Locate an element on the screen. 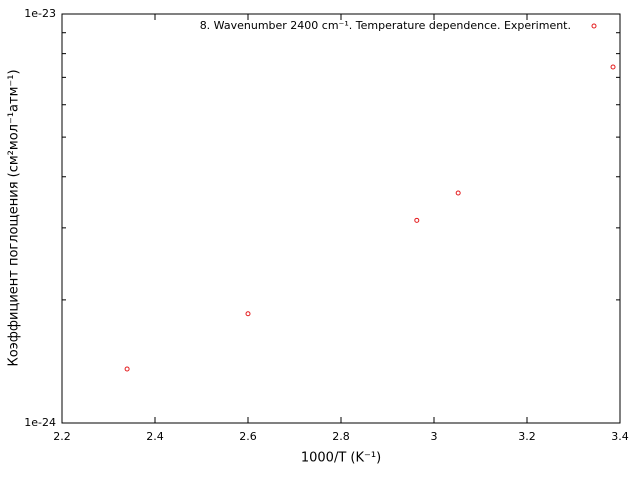  x-axis-label: 1000/T (K⁻¹) is located at coordinates (341, 458).